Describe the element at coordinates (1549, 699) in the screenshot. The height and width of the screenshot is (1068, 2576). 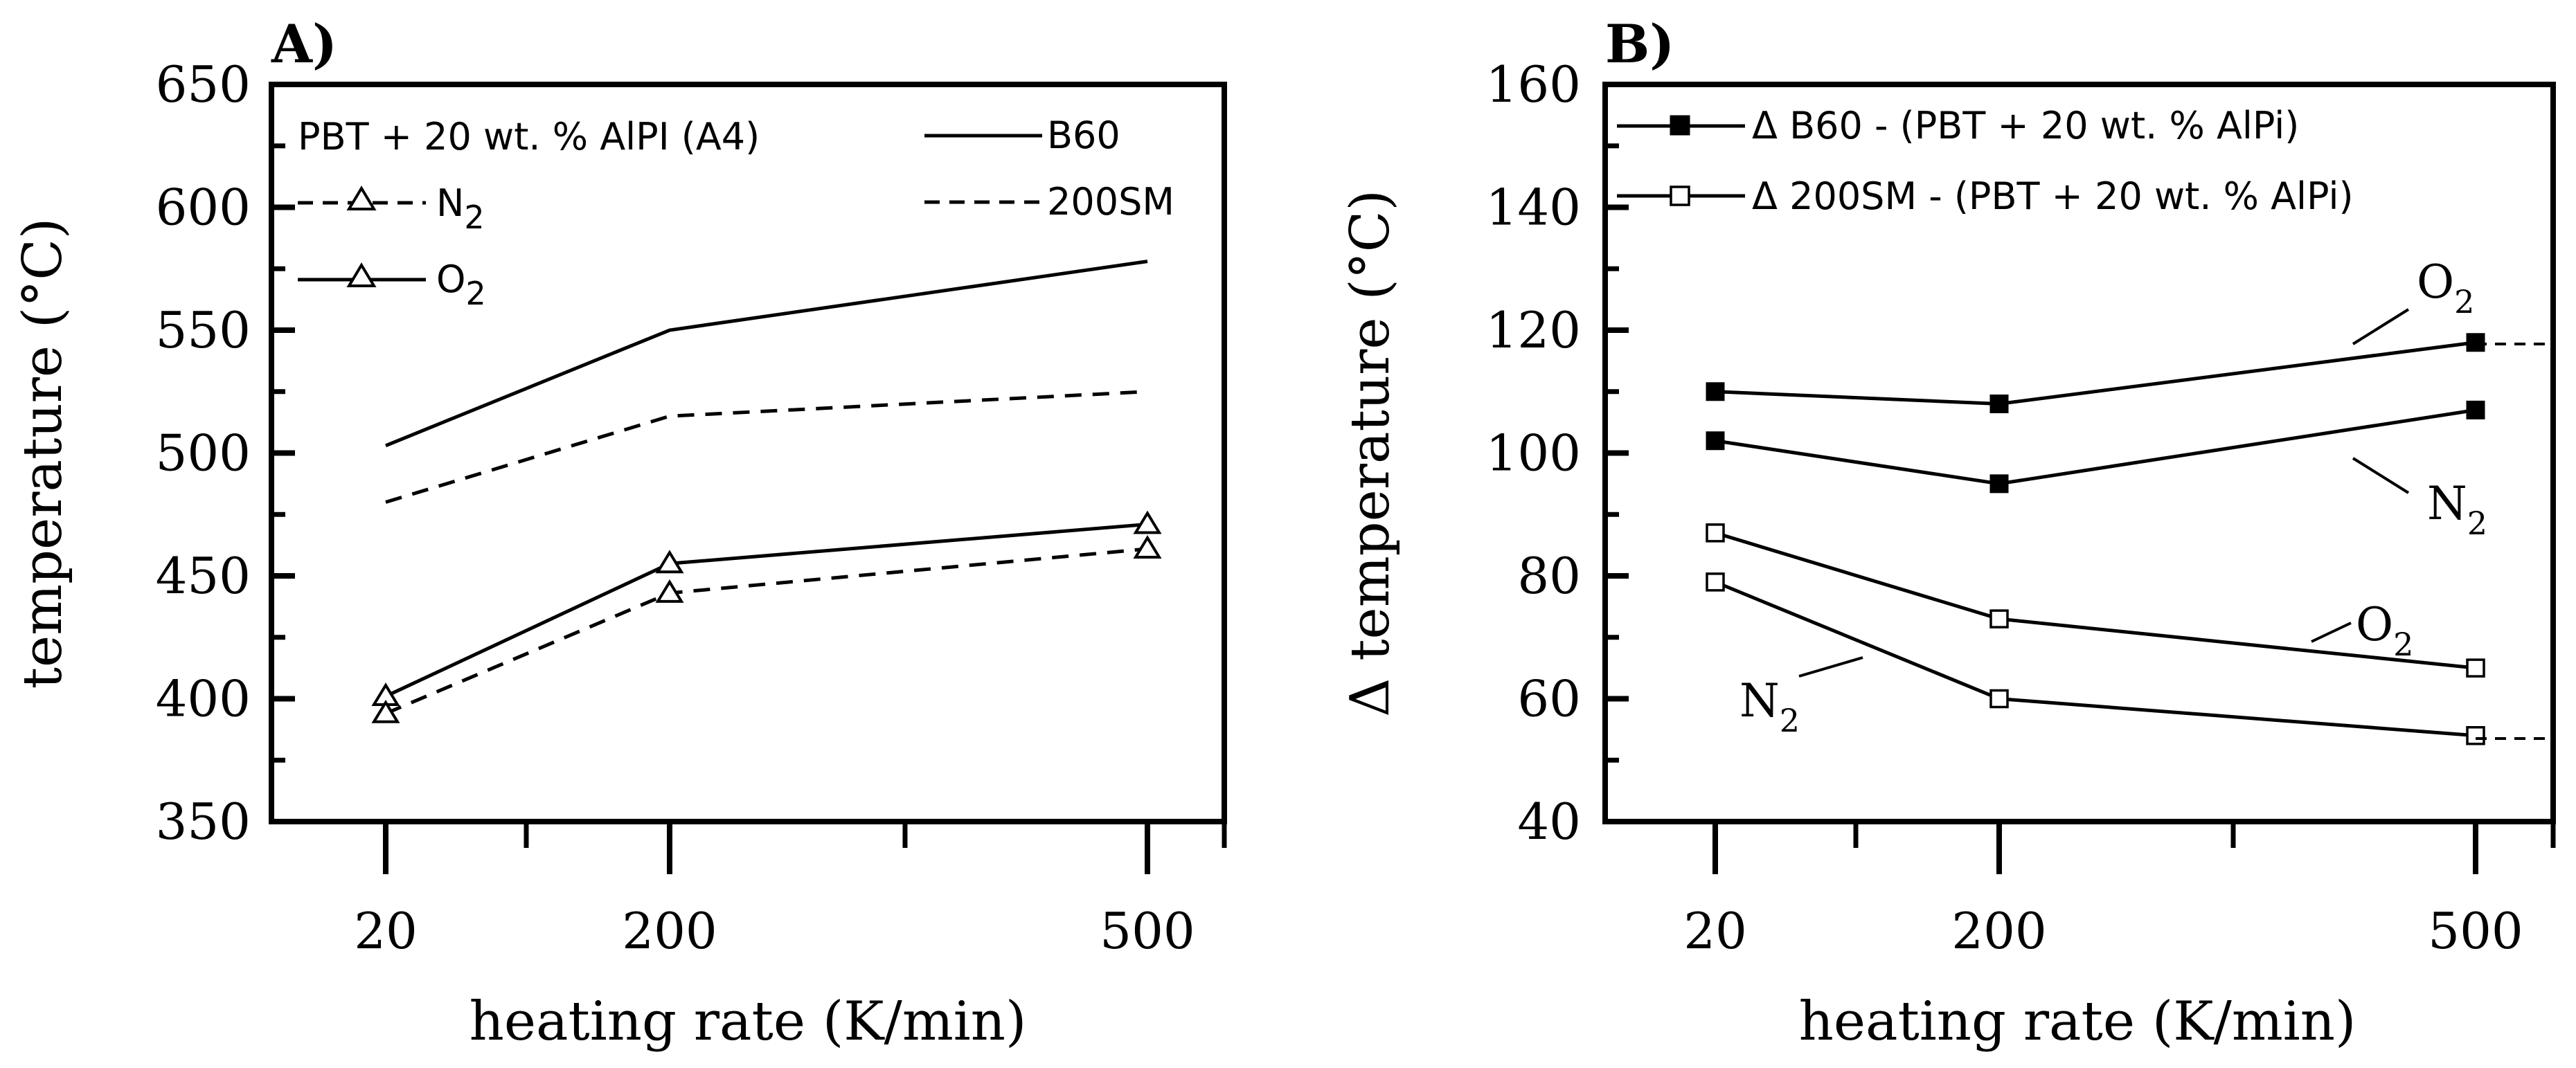
I see `y-tick-label: 60` at that location.